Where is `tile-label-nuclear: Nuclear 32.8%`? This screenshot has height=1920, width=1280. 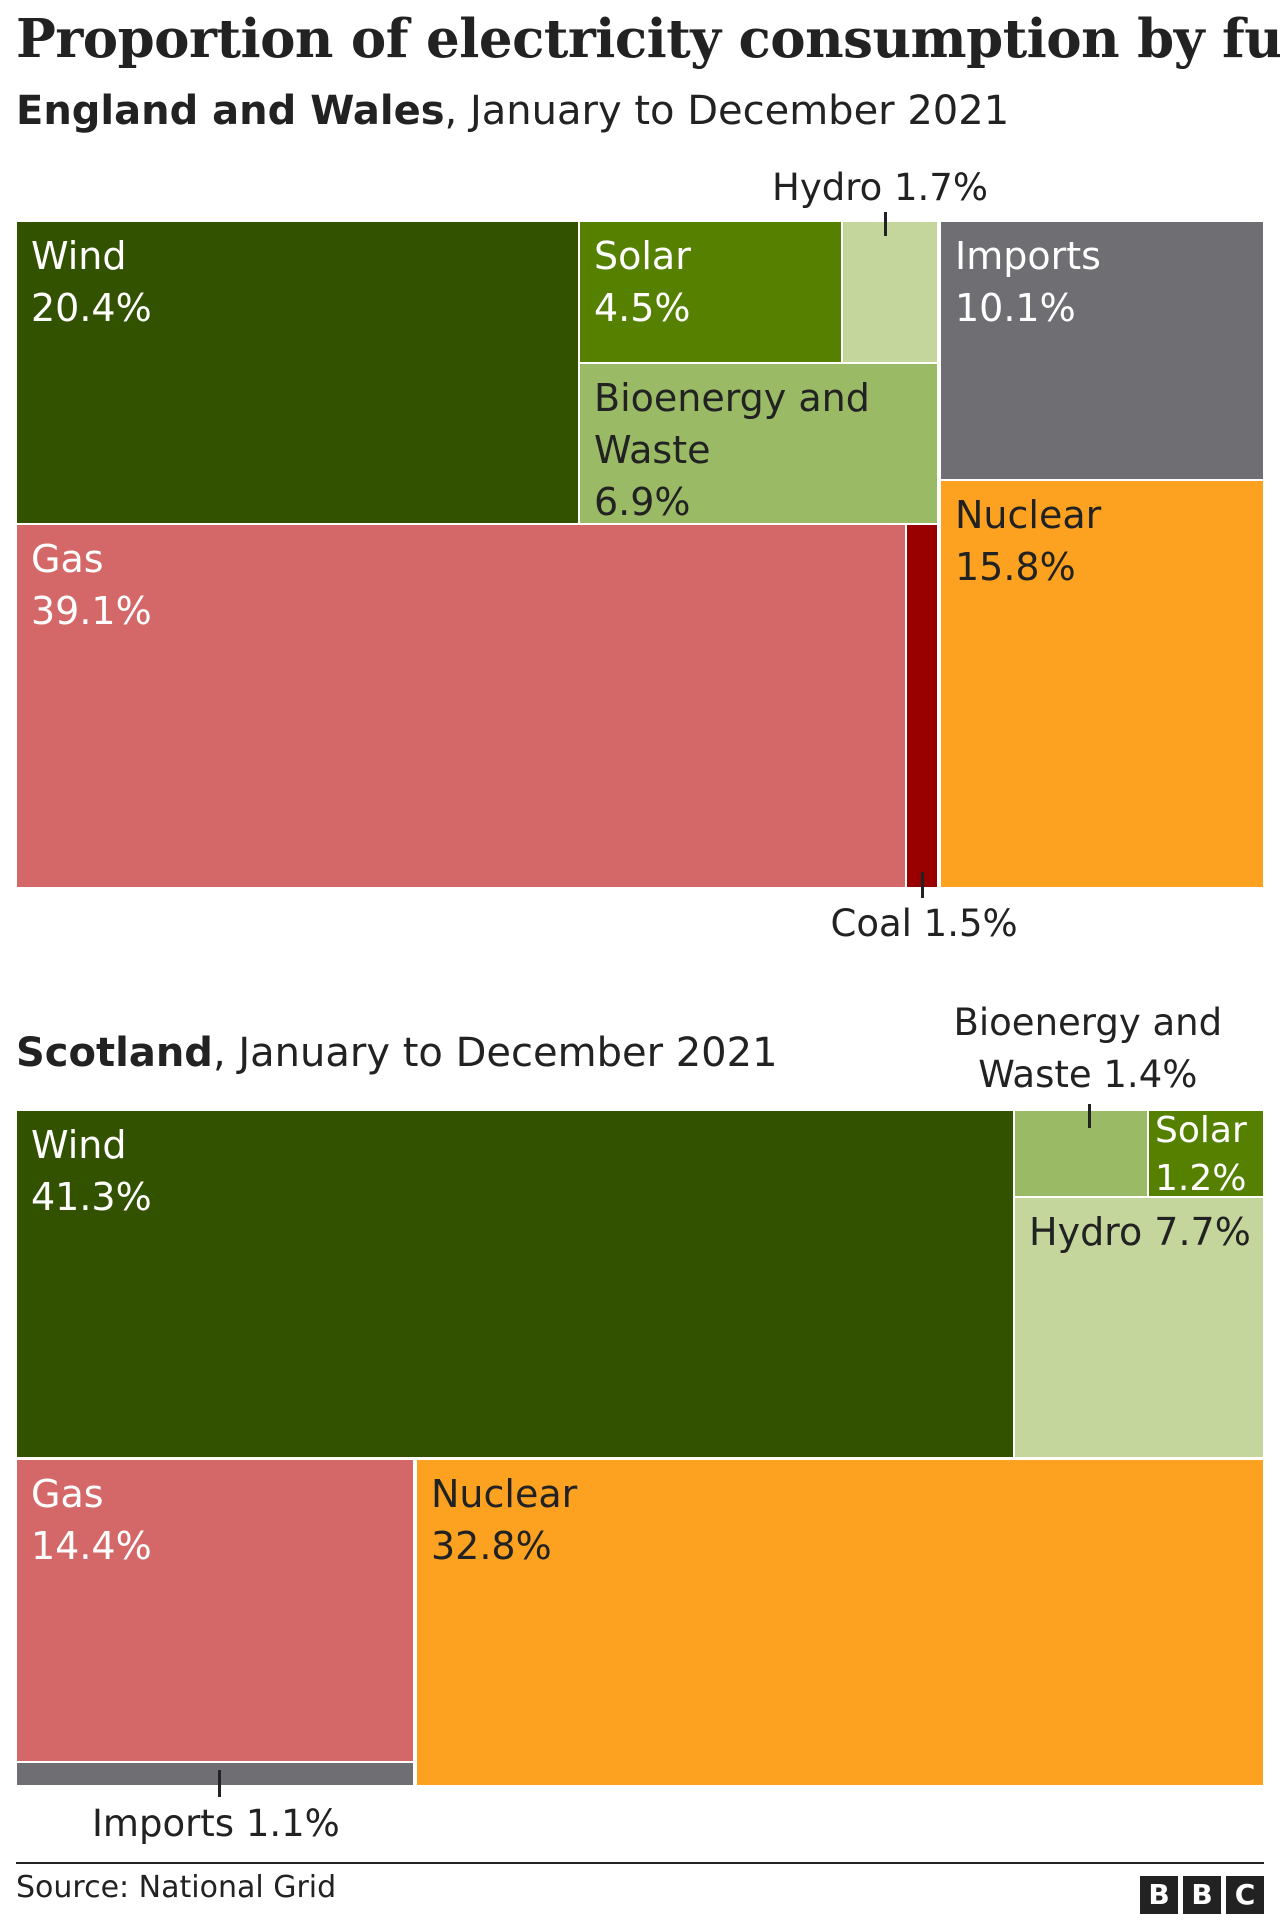
tile-label-nuclear: Nuclear 32.8% is located at coordinates (504, 1520).